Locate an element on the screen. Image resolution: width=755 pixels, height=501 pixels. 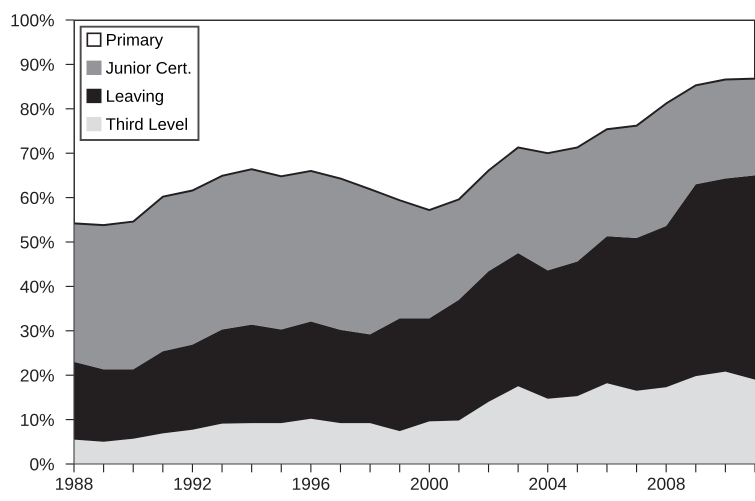
y-tick-label: 100% is located at coordinates (32, 20).